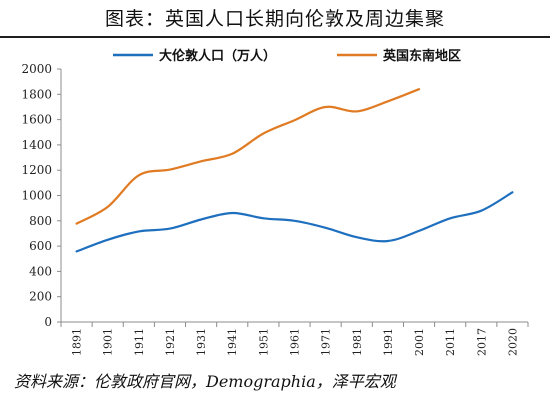 This screenshot has height=403, width=550. What do you see at coordinates (36, 170) in the screenshot?
I see `y-tick-label: 1200` at bounding box center [36, 170].